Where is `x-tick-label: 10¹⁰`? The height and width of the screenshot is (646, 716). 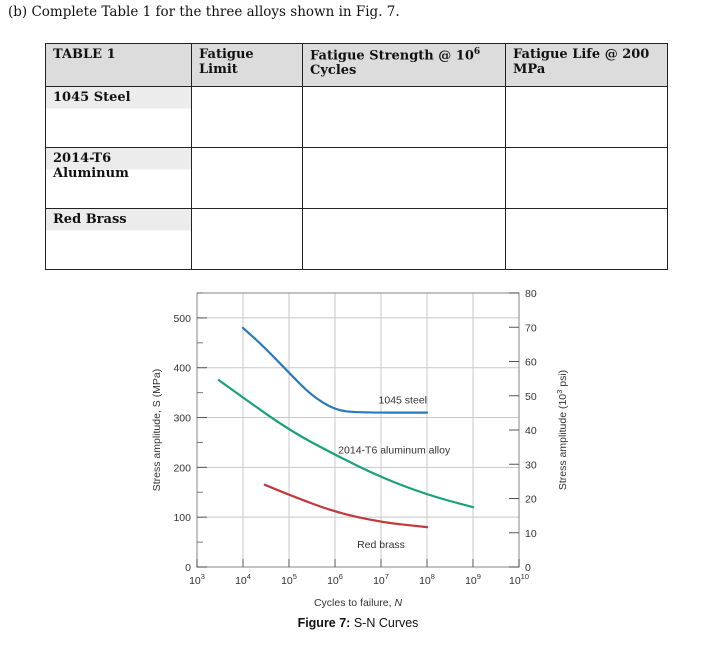
x-tick-label: 10¹⁰ is located at coordinates (519, 579).